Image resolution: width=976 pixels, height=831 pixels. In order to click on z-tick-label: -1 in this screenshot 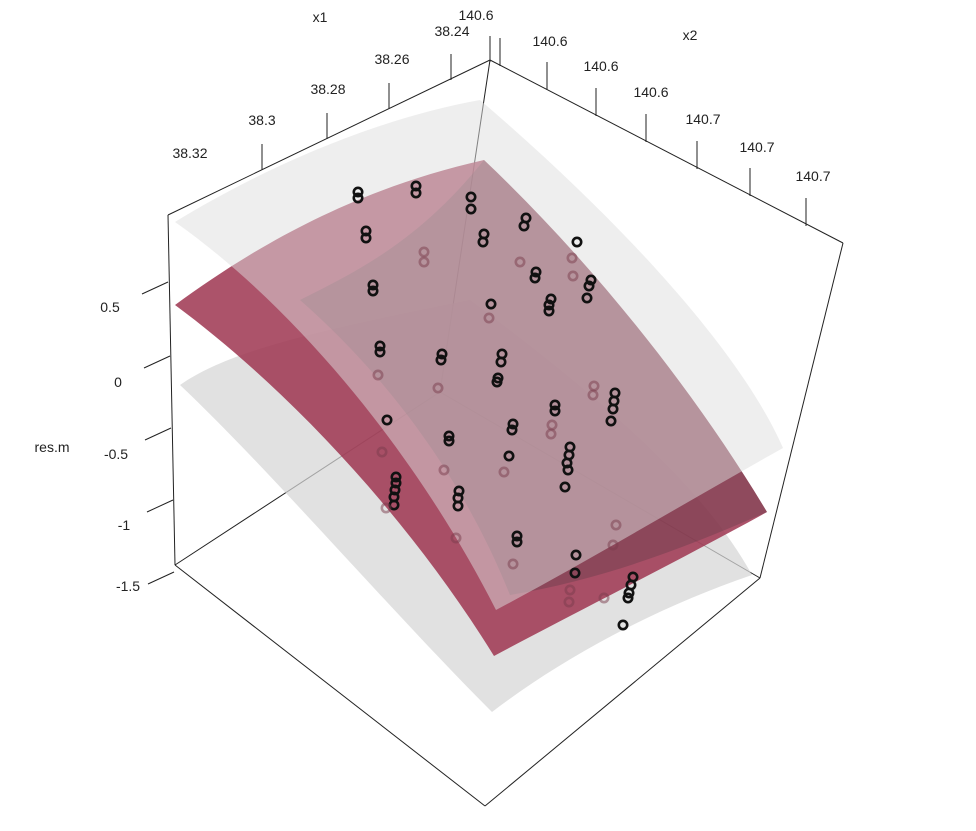, I will do `click(124, 525)`.